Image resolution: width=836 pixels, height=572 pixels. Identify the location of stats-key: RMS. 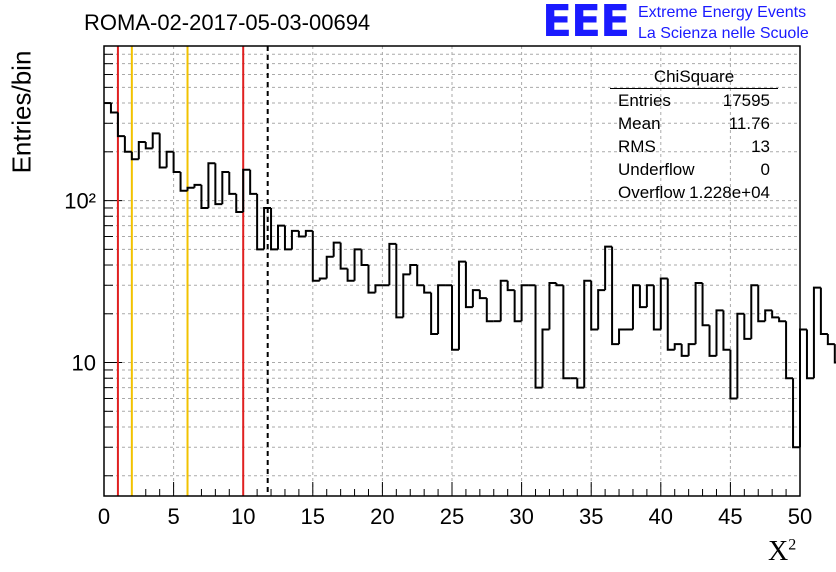
(637, 146).